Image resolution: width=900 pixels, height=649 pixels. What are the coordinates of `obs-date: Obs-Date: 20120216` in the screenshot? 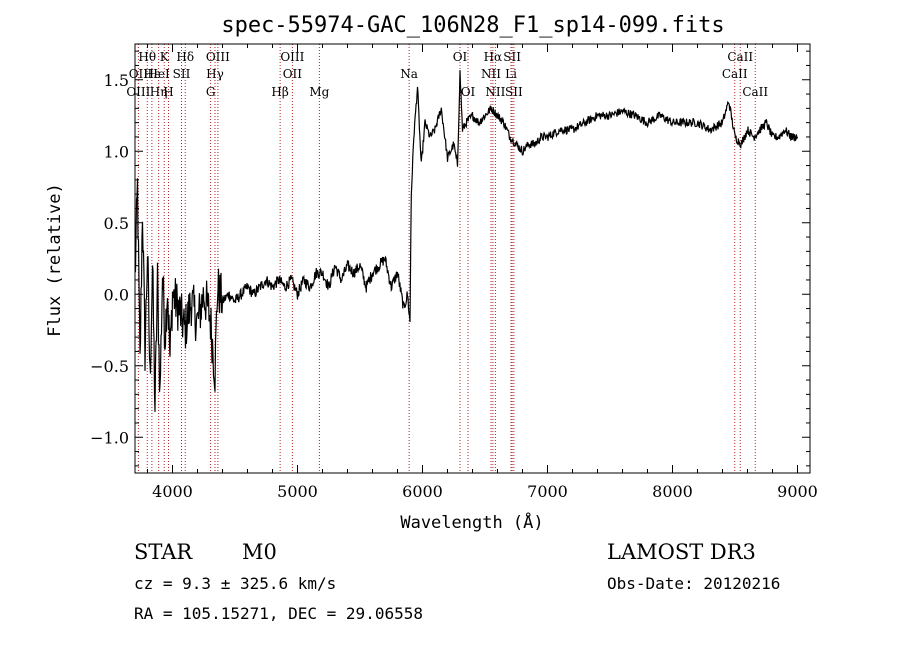 It's located at (694, 583).